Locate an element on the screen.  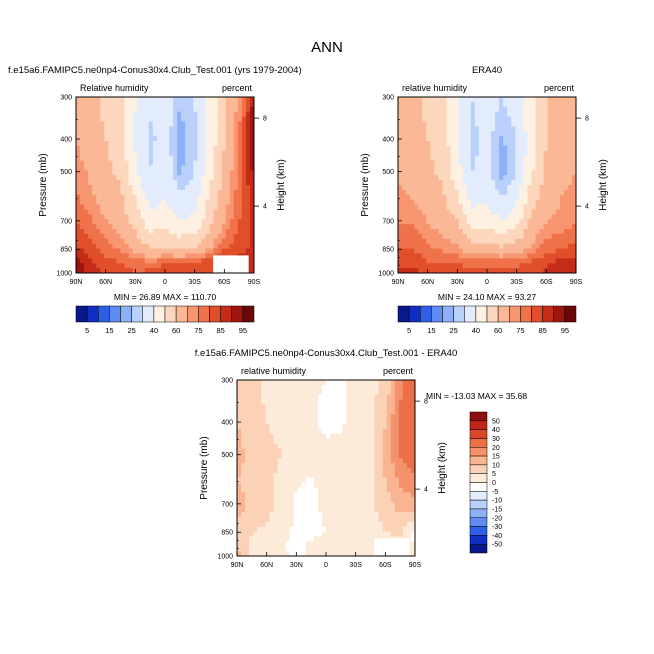
colorbar-label: 5 is located at coordinates (494, 474).